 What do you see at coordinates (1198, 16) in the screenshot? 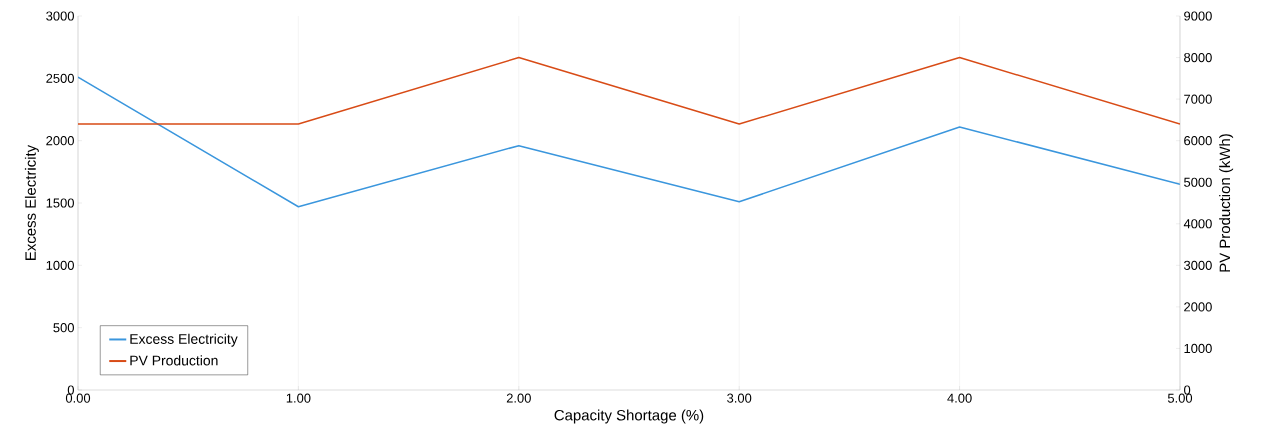
I see `y2-tick-label: 9000` at bounding box center [1198, 16].